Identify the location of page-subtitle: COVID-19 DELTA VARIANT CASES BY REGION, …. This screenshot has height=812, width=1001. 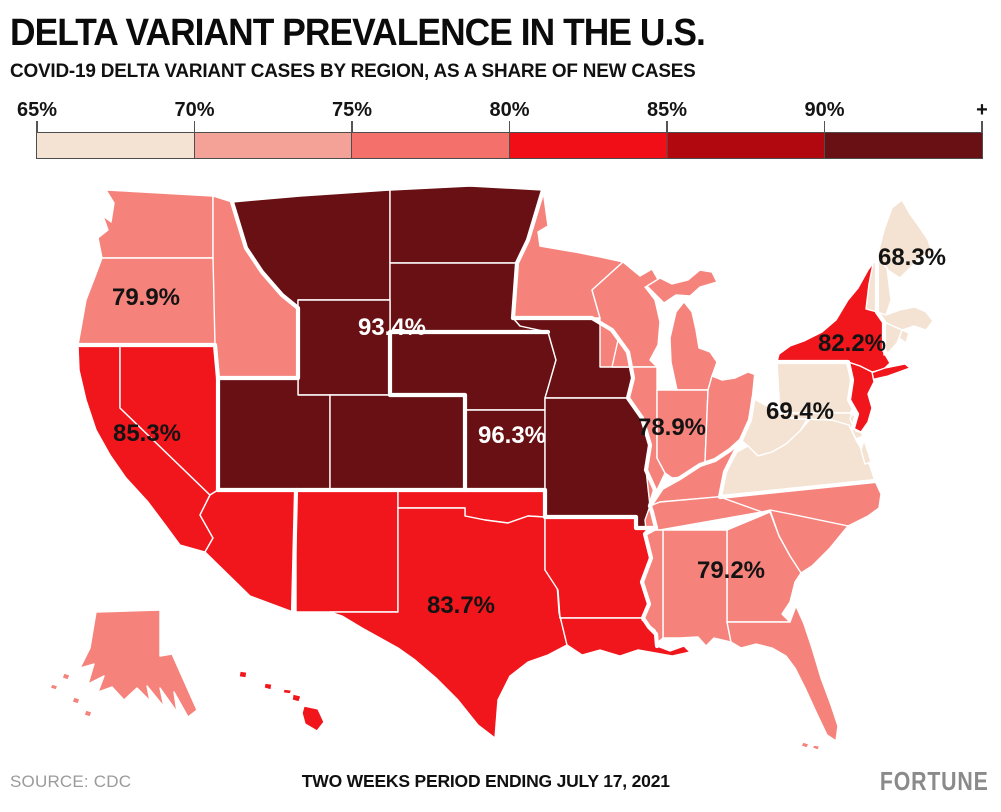
(353, 71).